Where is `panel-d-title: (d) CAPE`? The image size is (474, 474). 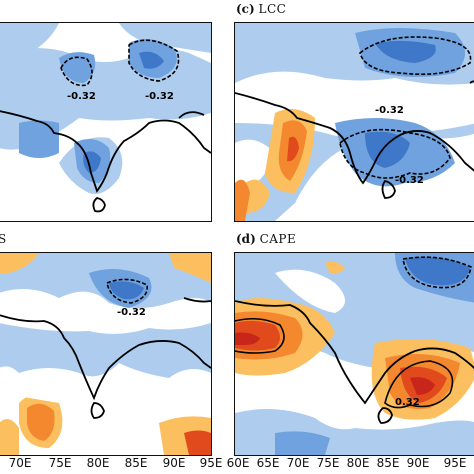
panel-d-title: (d) CAPE is located at coordinates (266, 239).